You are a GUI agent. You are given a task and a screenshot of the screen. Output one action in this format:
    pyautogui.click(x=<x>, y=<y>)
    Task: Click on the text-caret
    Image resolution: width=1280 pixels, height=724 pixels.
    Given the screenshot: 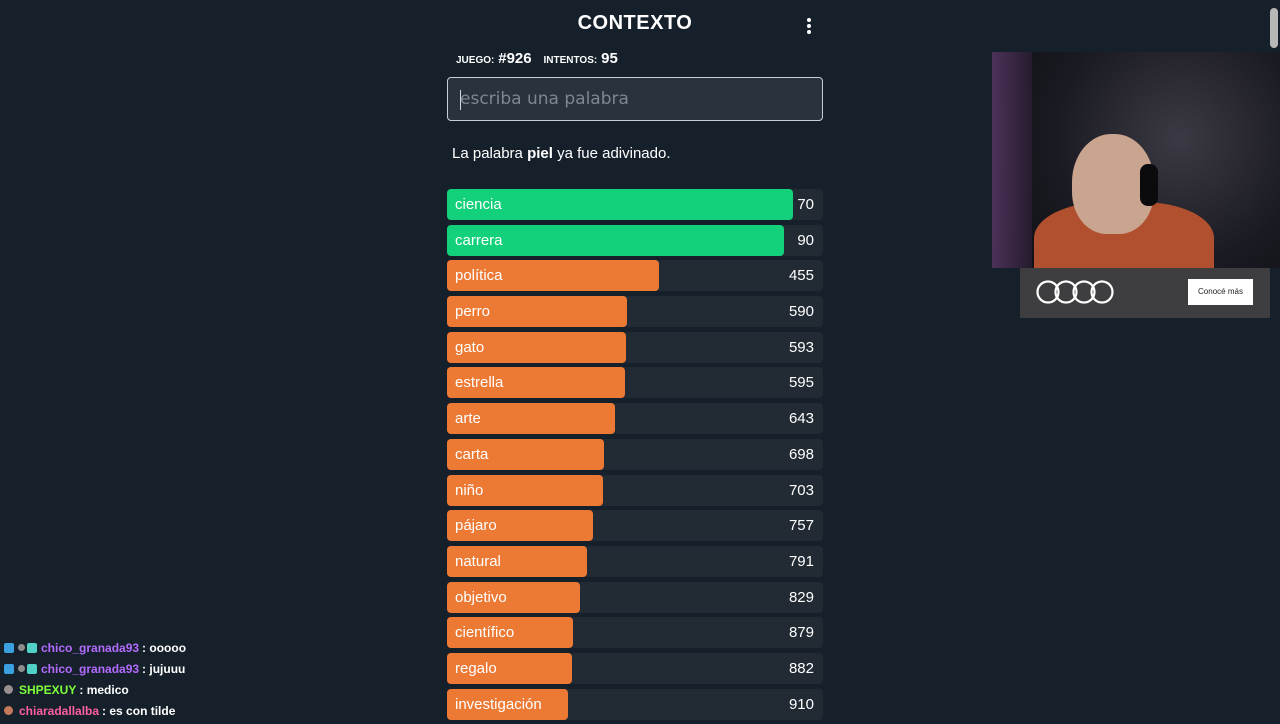 What is the action you would take?
    pyautogui.click(x=460, y=100)
    